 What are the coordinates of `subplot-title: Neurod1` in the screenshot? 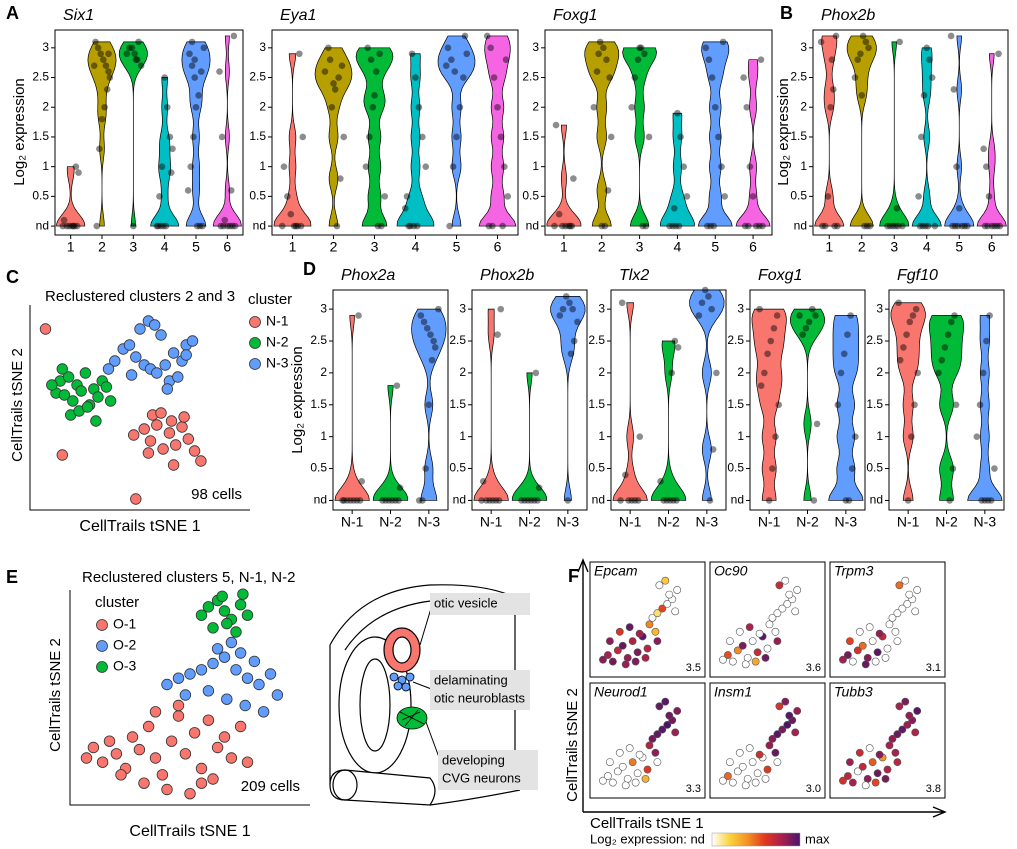 It's located at (621, 692).